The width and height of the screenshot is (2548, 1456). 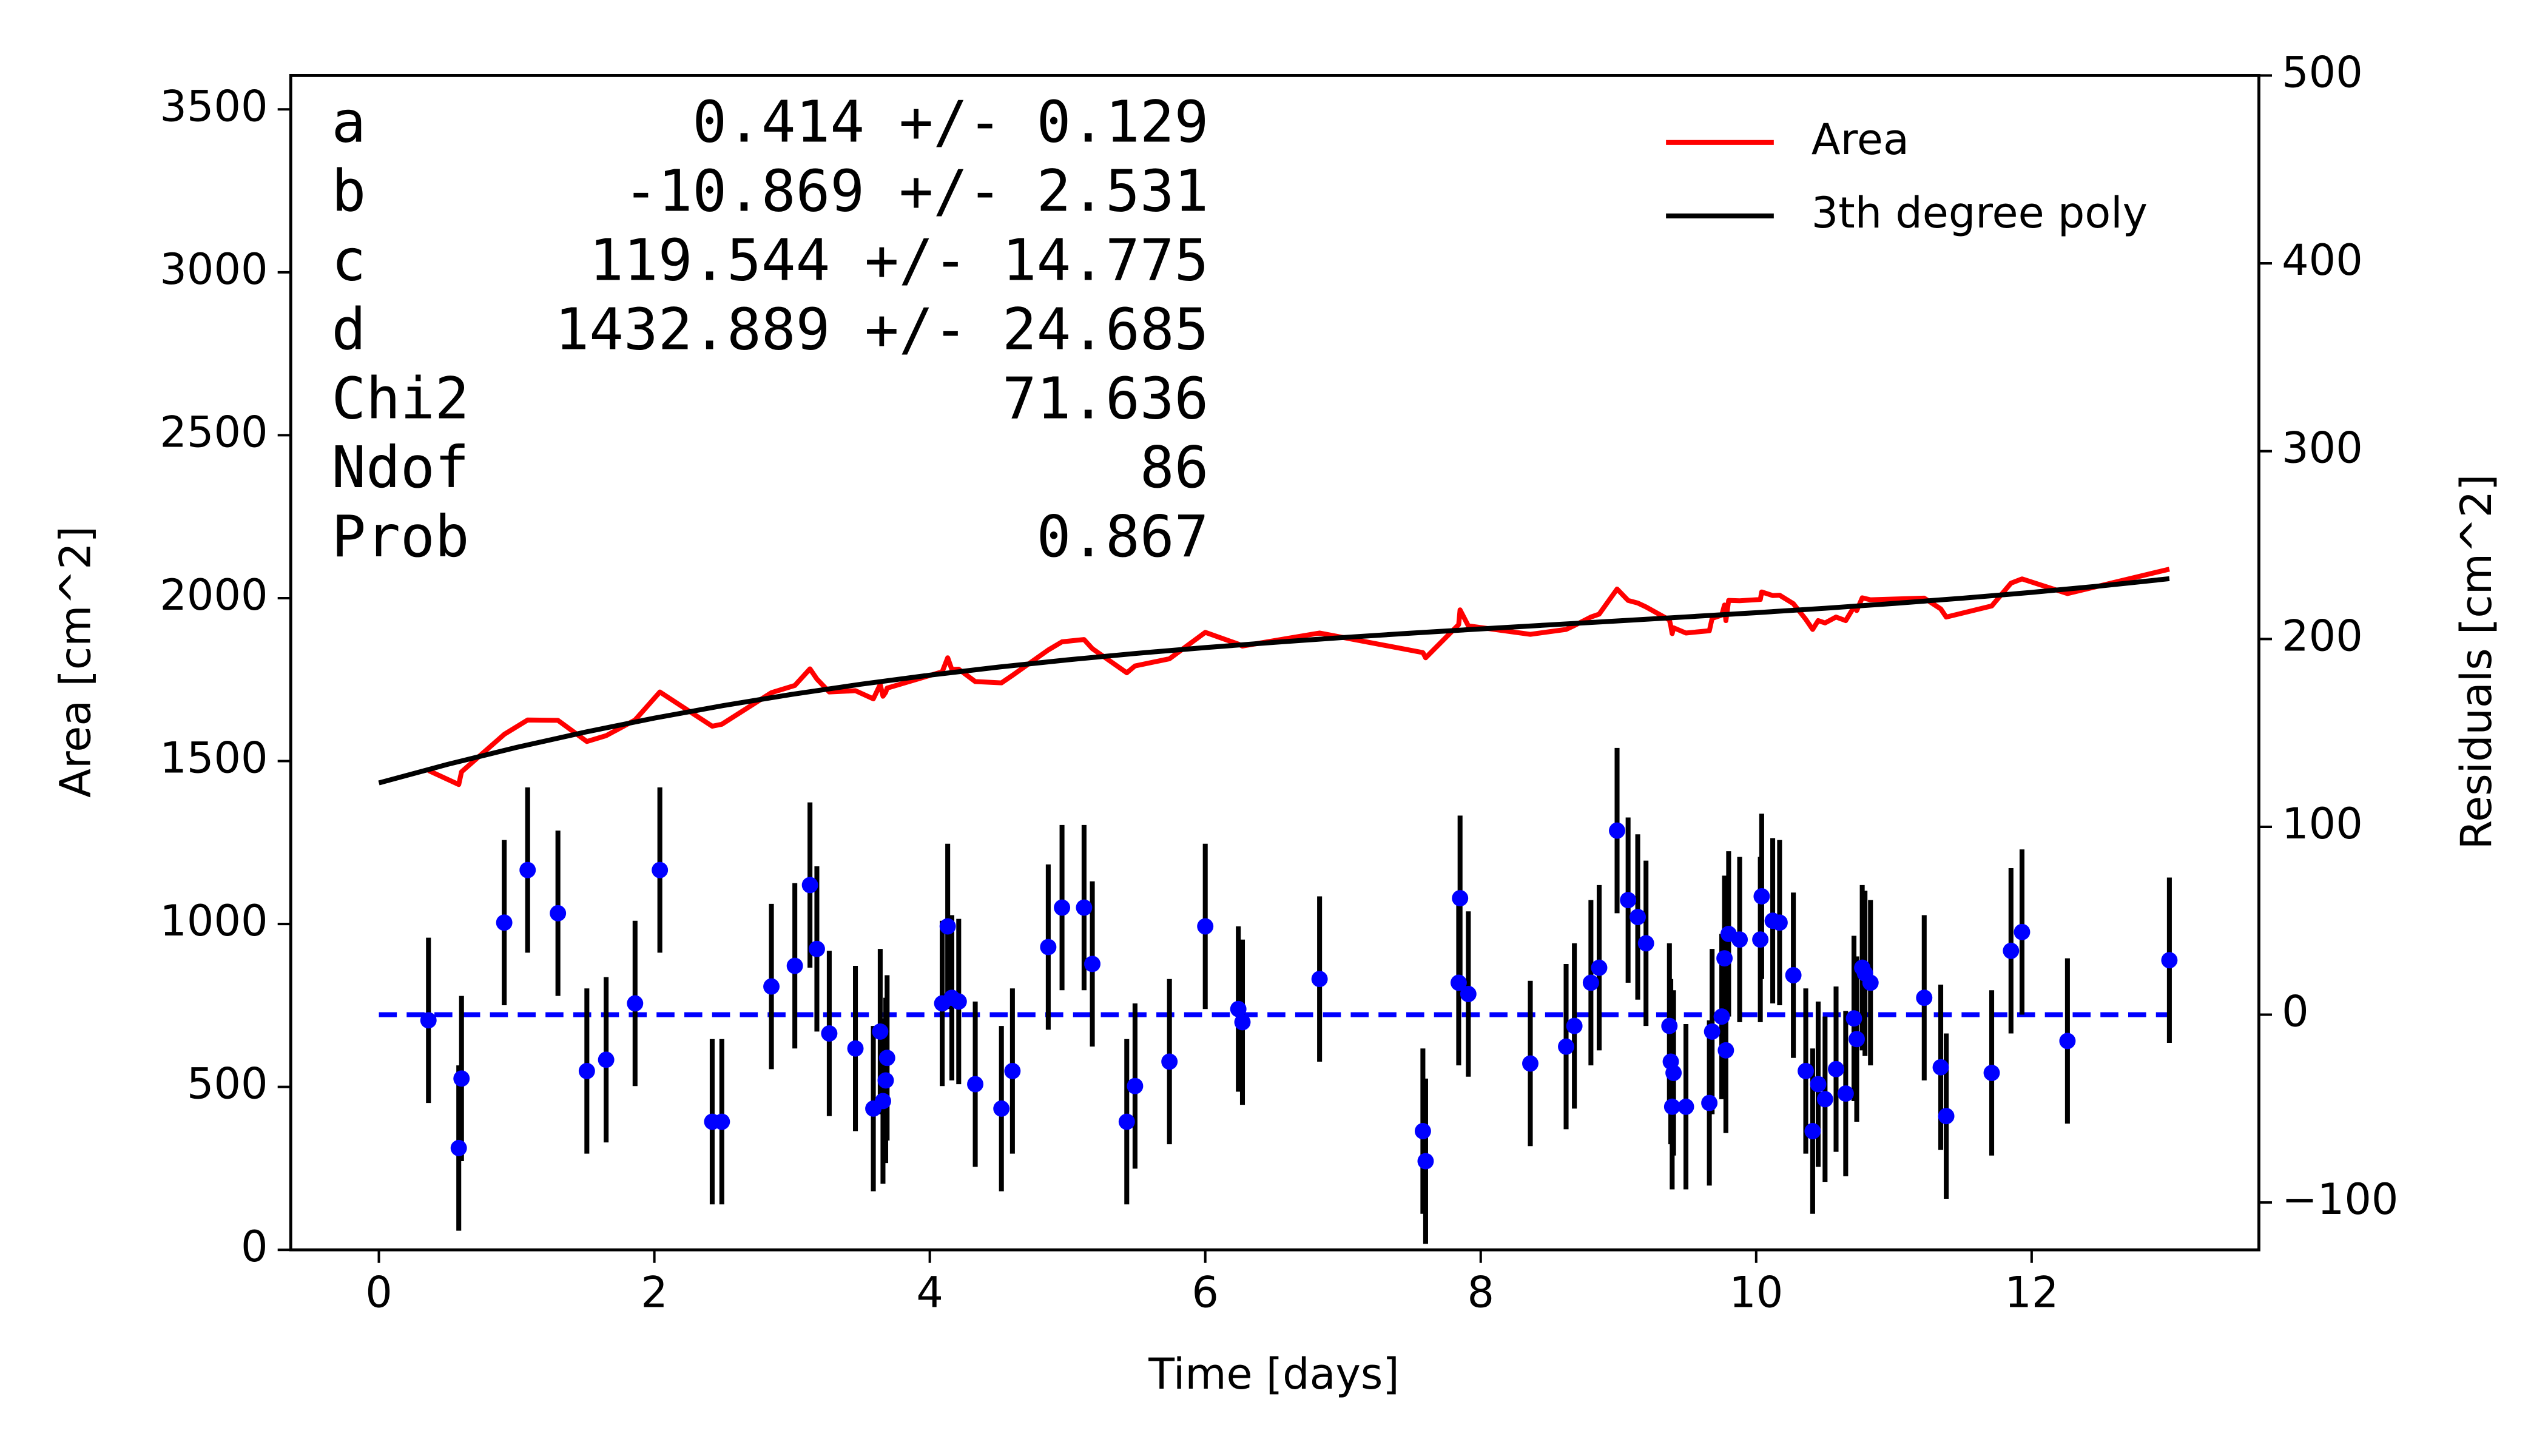 What do you see at coordinates (349, 330) in the screenshot?
I see `fit-param-name: d` at bounding box center [349, 330].